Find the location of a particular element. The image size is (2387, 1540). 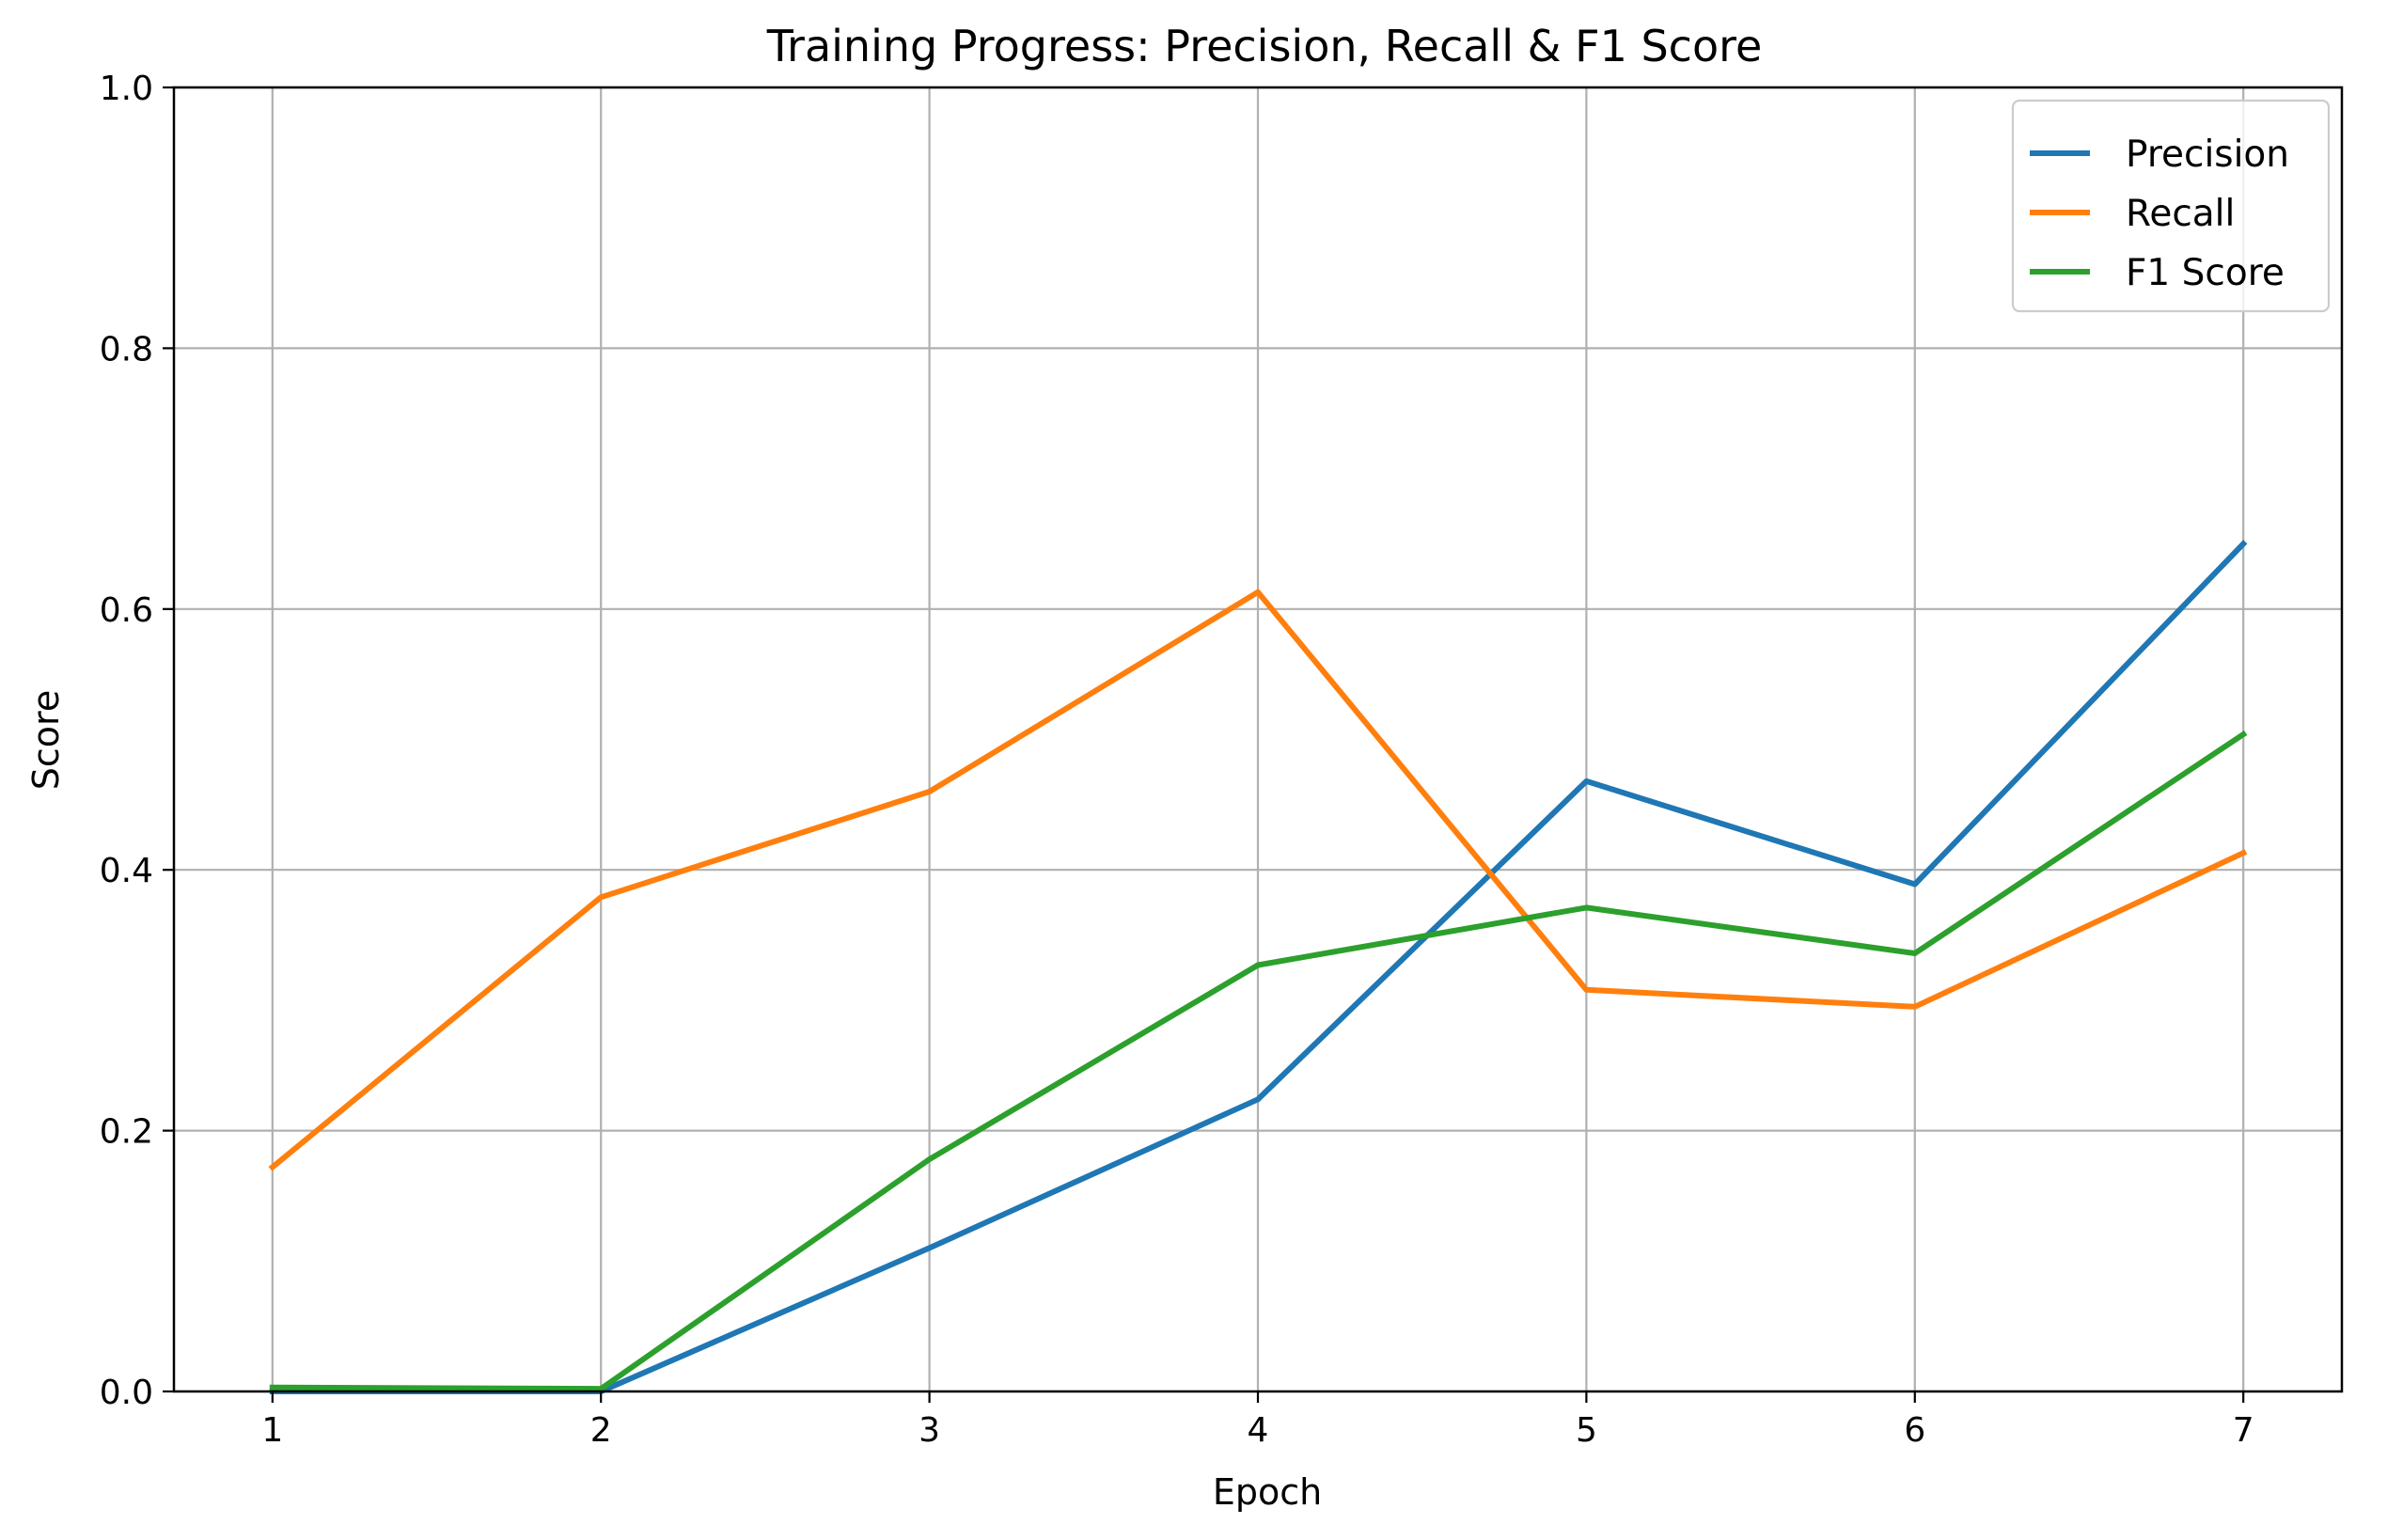

legend-label-recall: Recall is located at coordinates (2180, 214).